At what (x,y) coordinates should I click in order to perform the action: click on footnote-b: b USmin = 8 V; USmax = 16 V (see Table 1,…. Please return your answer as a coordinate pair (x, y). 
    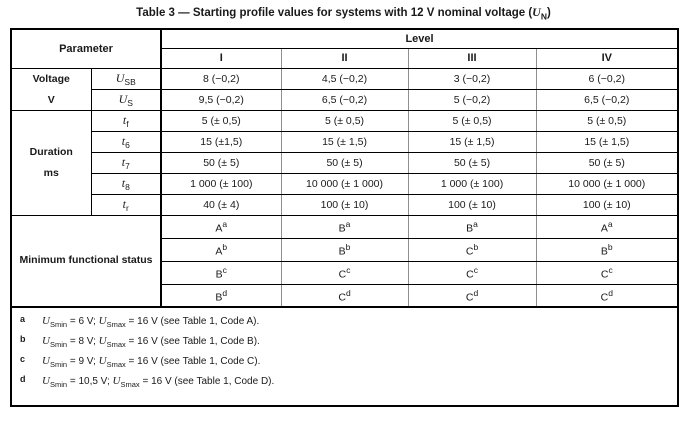
    Looking at the image, I should click on (344, 342).